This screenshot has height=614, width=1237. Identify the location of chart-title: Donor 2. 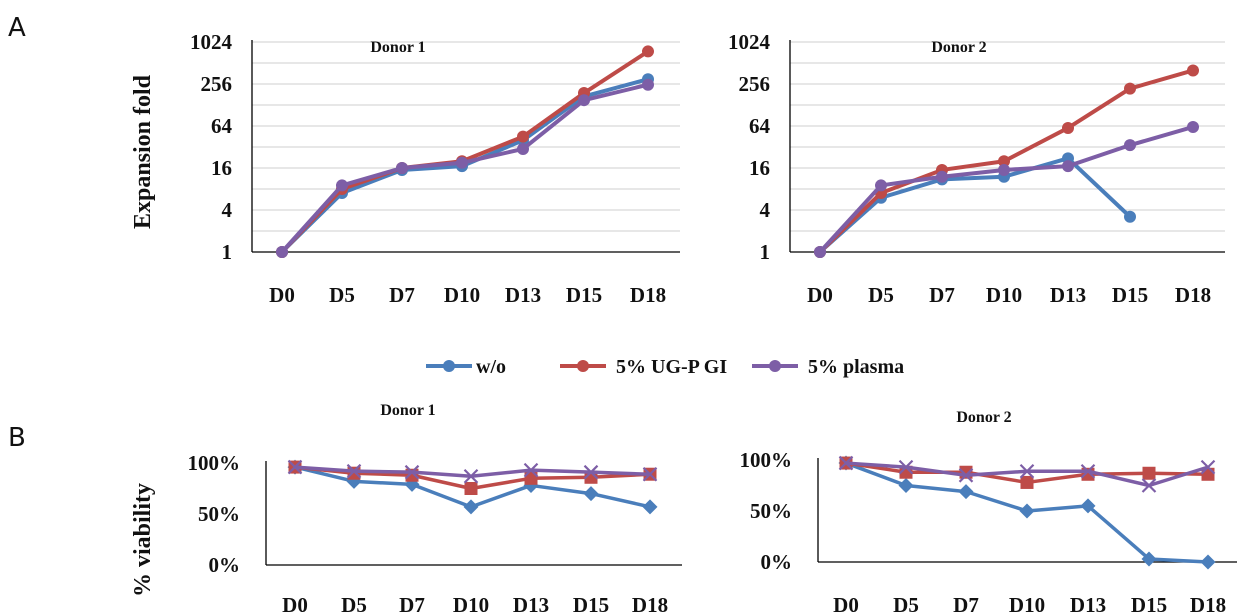
(958, 47).